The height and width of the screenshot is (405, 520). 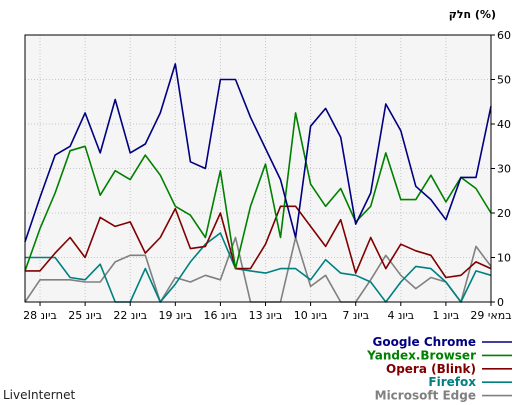 What do you see at coordinates (490, 315) in the screenshot?
I see `x-tick-label: 29 במאי` at bounding box center [490, 315].